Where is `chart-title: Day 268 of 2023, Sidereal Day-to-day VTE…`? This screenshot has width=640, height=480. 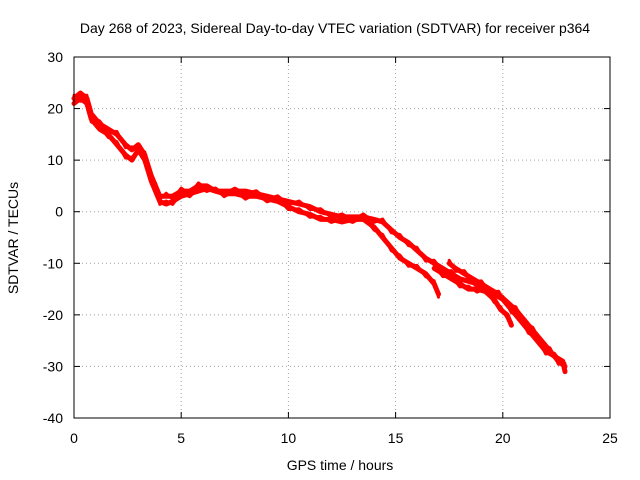 chart-title: Day 268 of 2023, Sidereal Day-to-day VTE… is located at coordinates (335, 28).